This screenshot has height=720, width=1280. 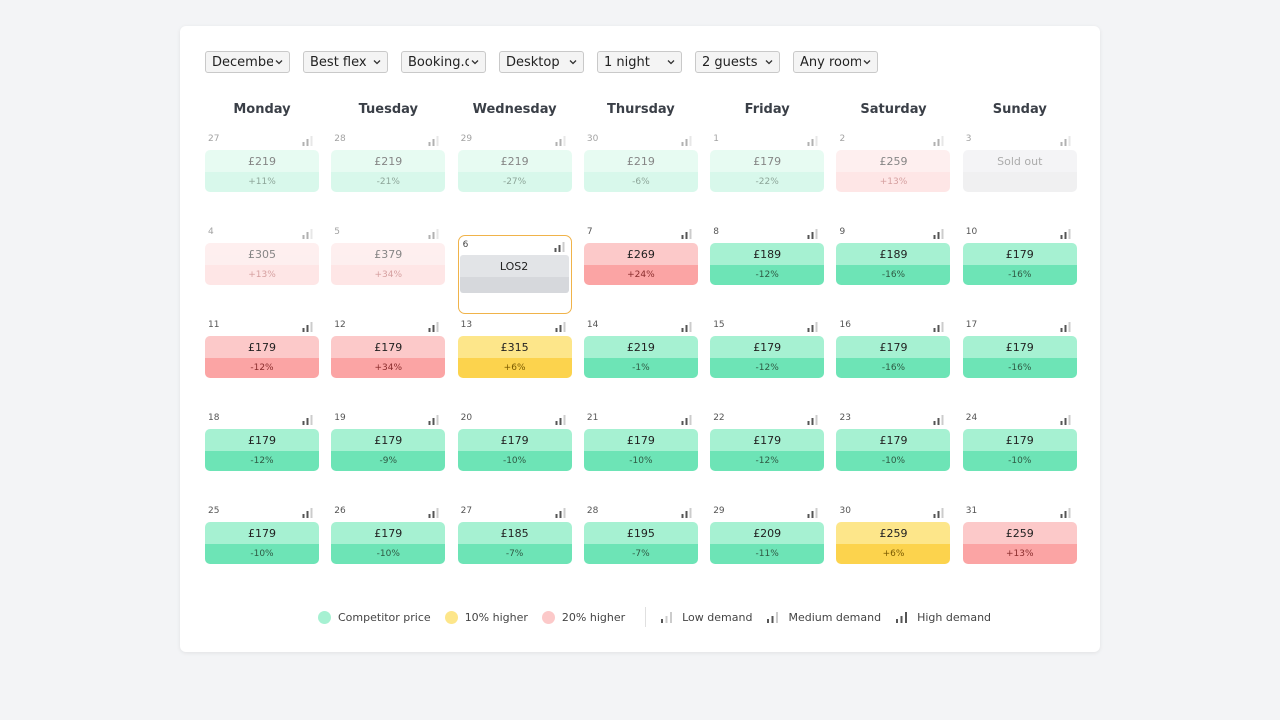 I want to click on day-price-box: £189 -12%, so click(x=767, y=264).